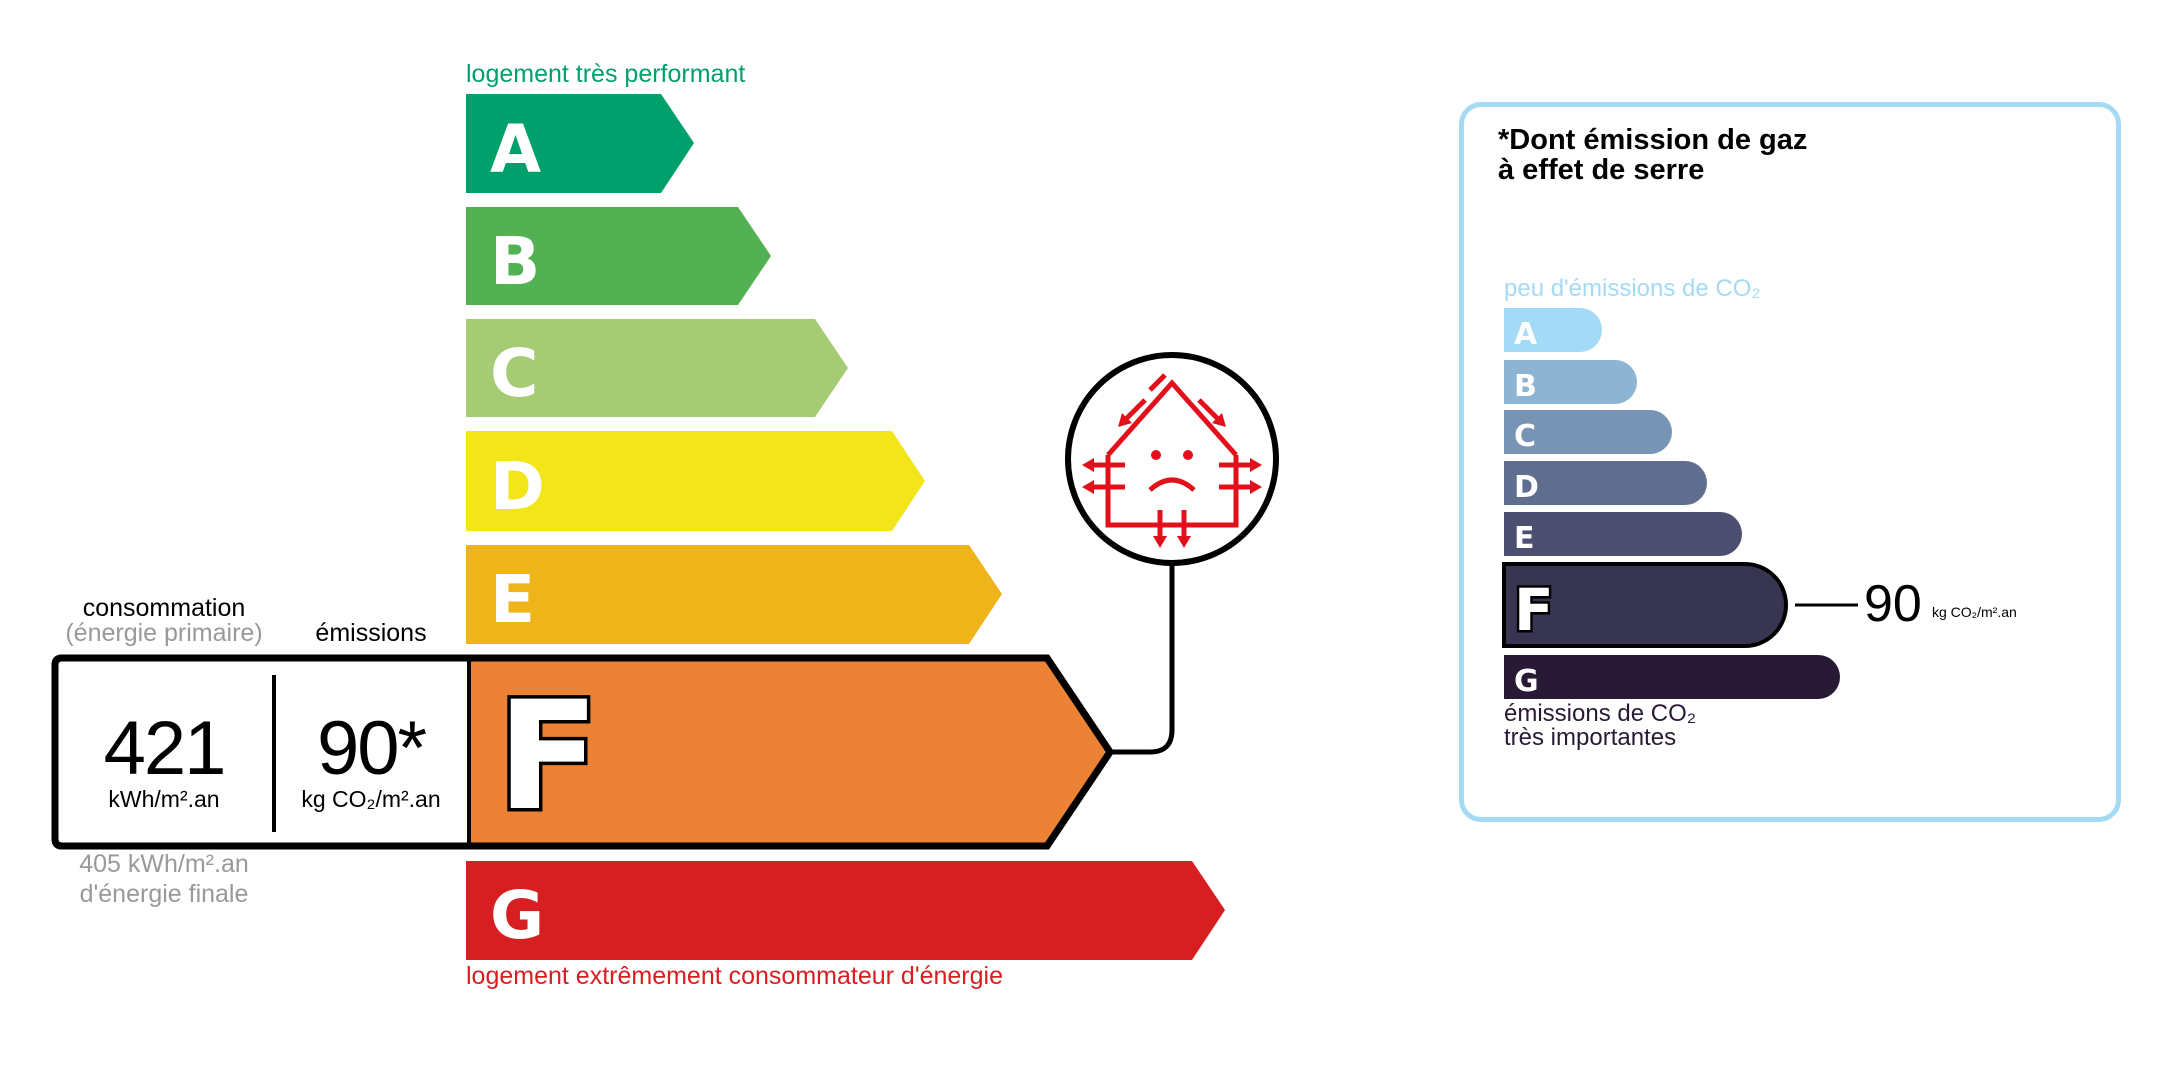 The image size is (2170, 1079). I want to click on energy-bar-c: C, so click(657, 368).